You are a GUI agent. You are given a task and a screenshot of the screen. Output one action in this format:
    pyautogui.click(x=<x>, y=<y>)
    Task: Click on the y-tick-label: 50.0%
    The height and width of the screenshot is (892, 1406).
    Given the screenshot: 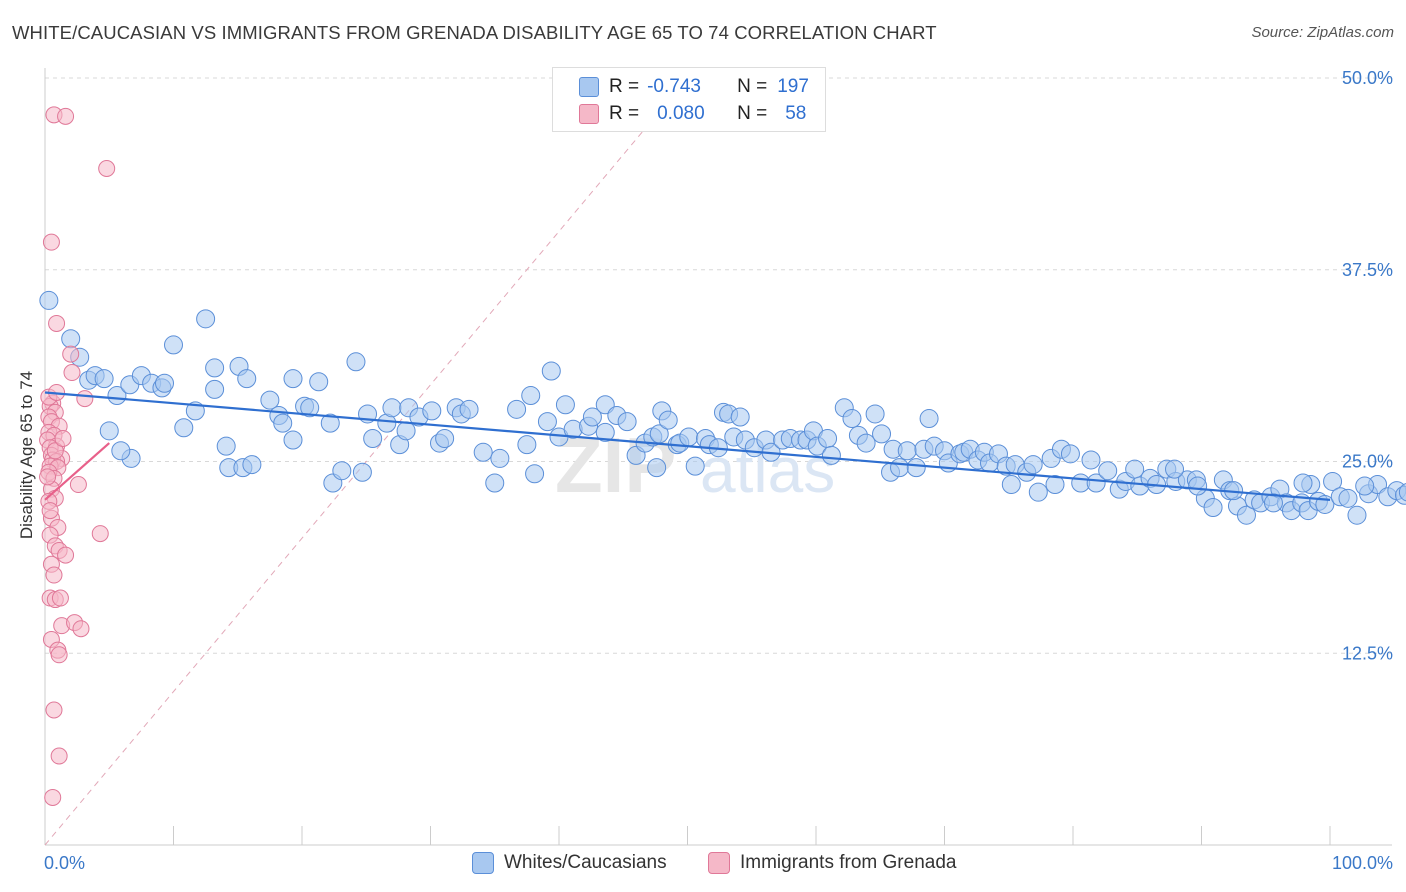 What is the action you would take?
    pyautogui.click(x=1367, y=78)
    